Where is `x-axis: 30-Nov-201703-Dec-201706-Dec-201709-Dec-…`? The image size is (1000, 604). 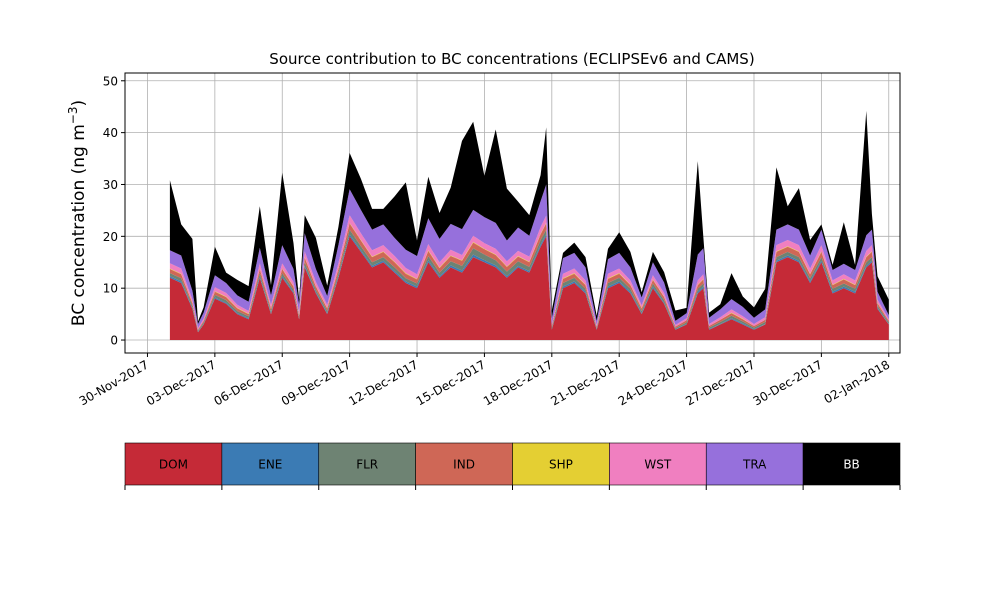
x-axis: 30-Nov-201703-Dec-201706-Dec-201709-Dec-… is located at coordinates (484, 380).